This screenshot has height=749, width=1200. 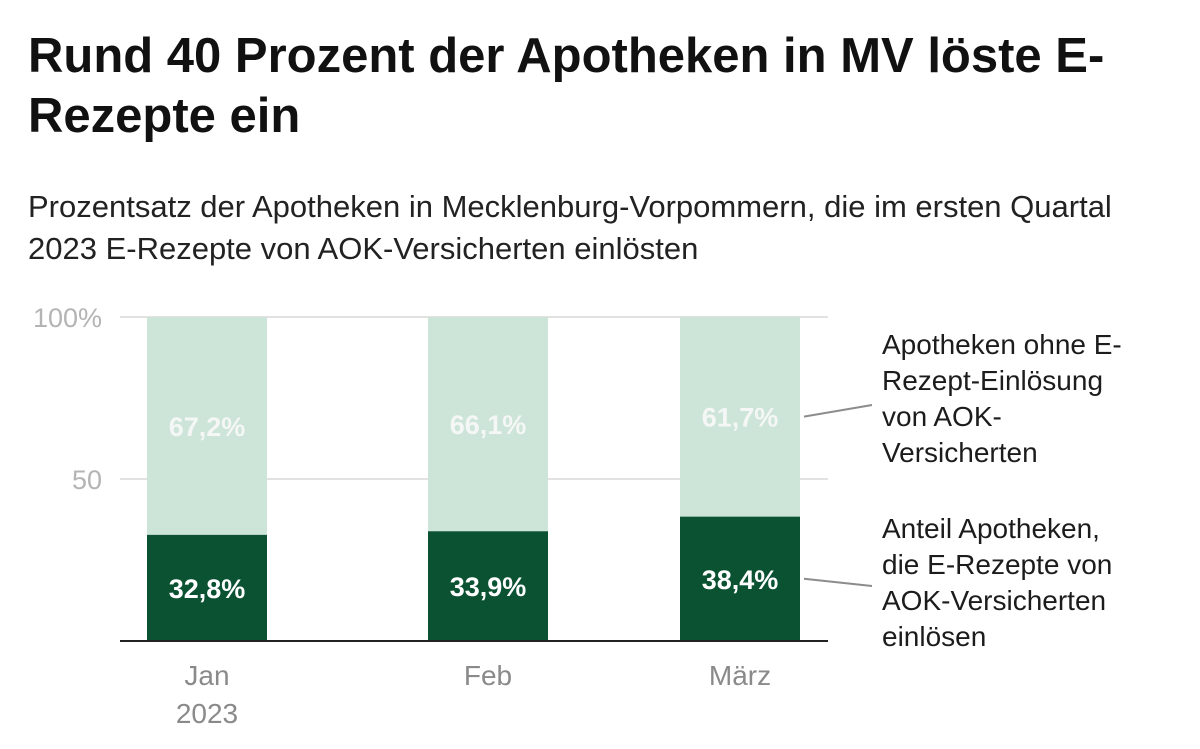 I want to click on data-label: 33,9%, so click(x=488, y=587).